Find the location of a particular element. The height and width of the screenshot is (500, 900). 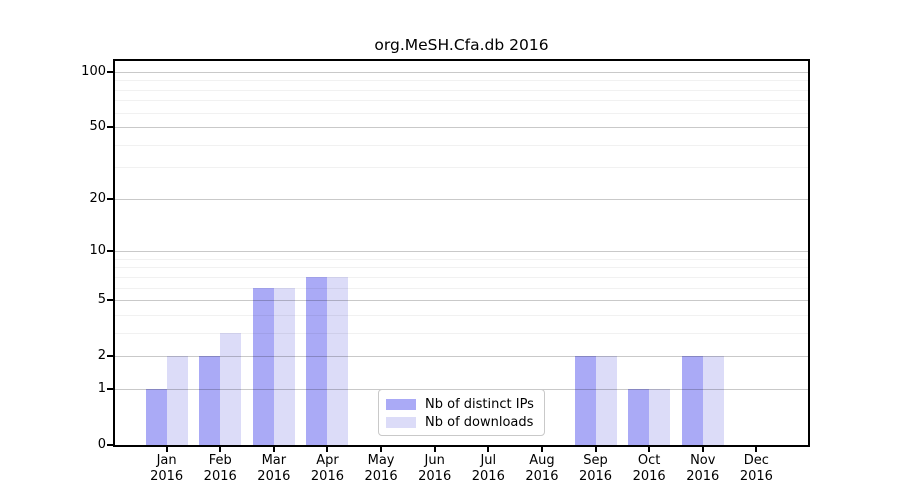

bar-oct-distinct-ips is located at coordinates (639, 416).